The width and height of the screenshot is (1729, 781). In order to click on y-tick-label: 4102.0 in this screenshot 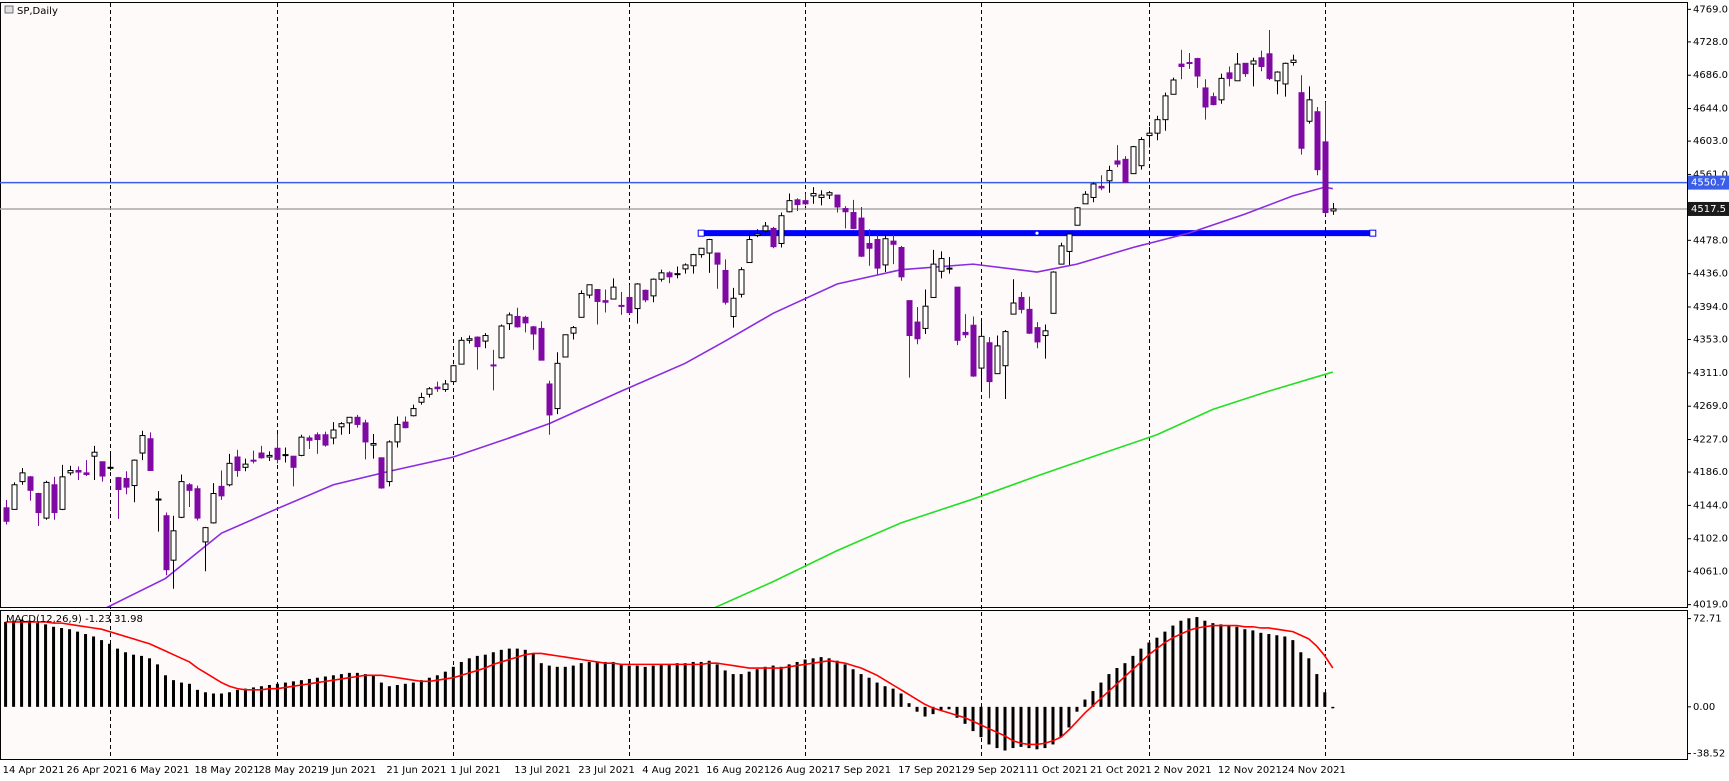, I will do `click(1710, 539)`.